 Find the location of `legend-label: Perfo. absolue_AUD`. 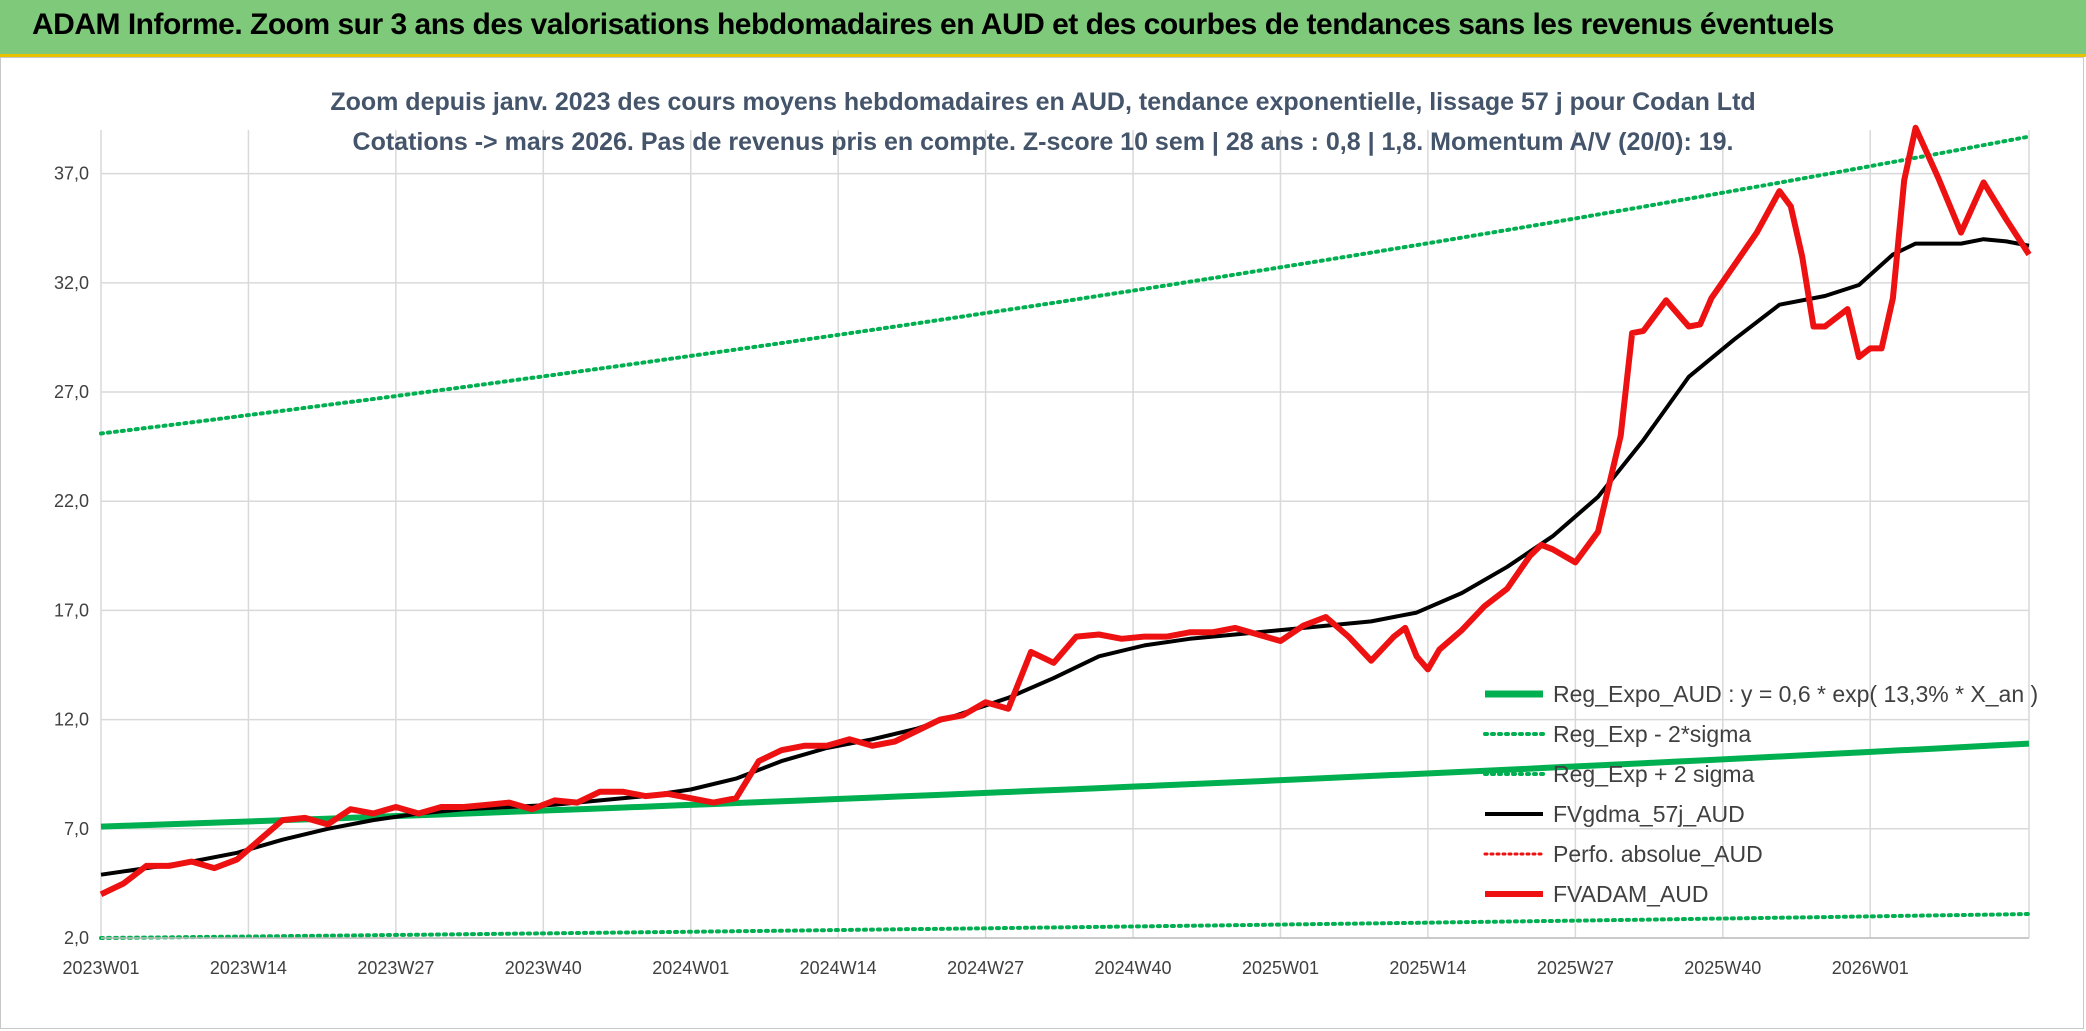

legend-label: Perfo. absolue_AUD is located at coordinates (1658, 854).